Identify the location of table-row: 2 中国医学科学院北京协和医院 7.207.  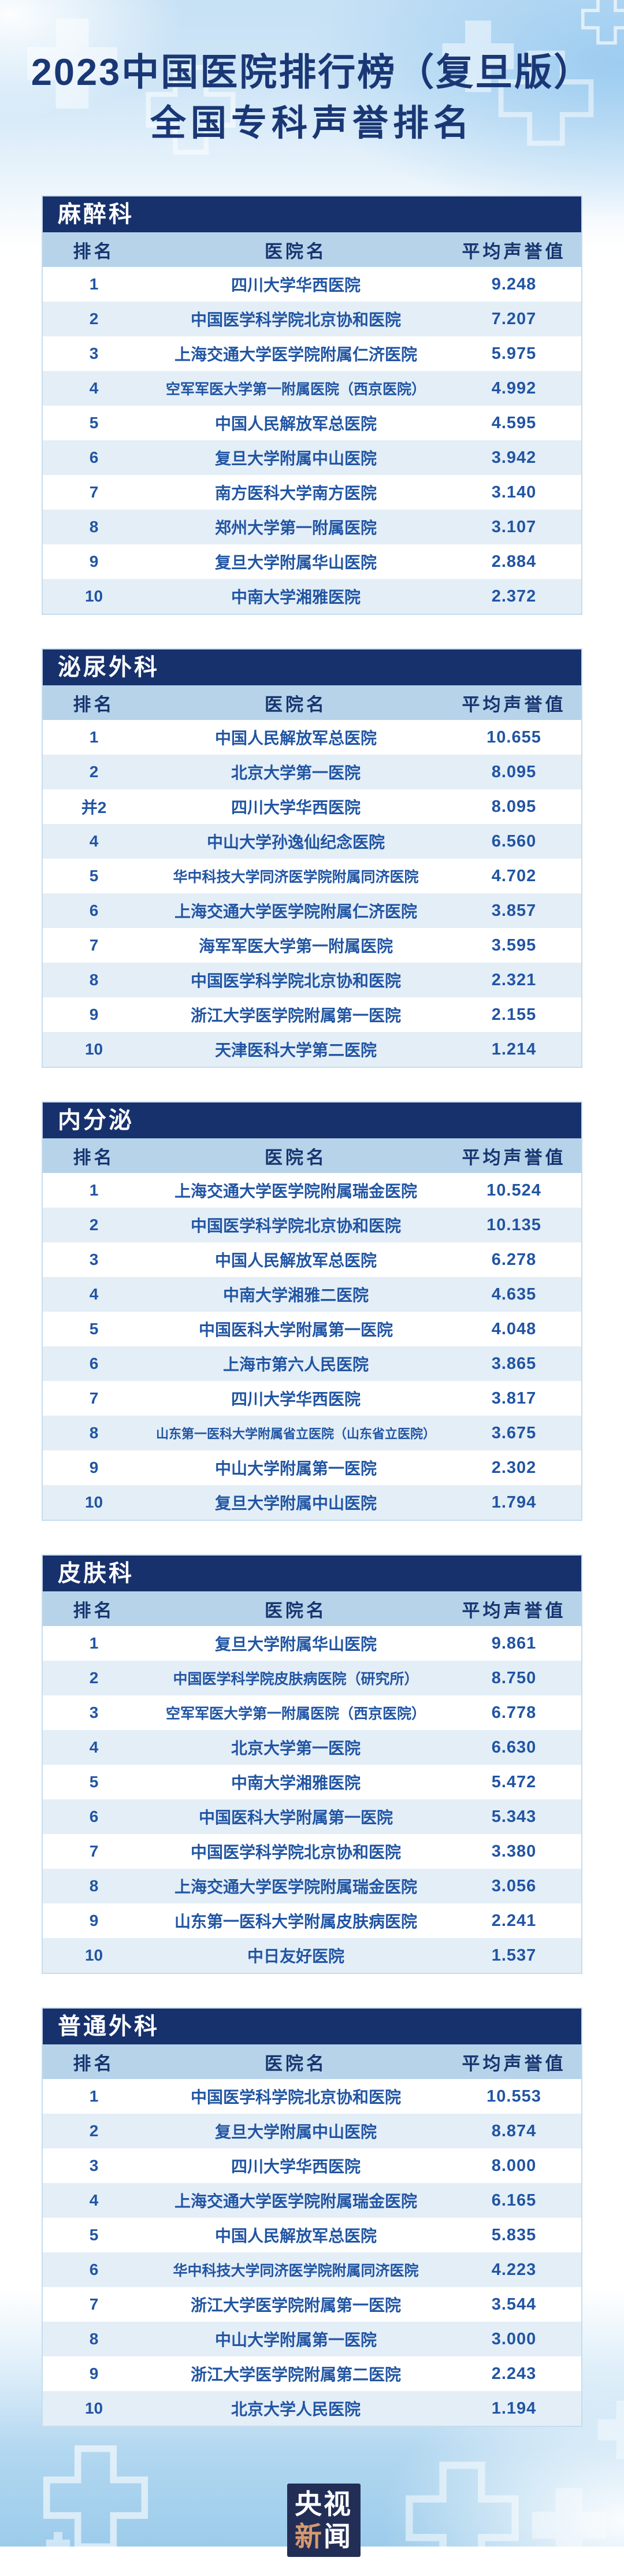
(312, 319).